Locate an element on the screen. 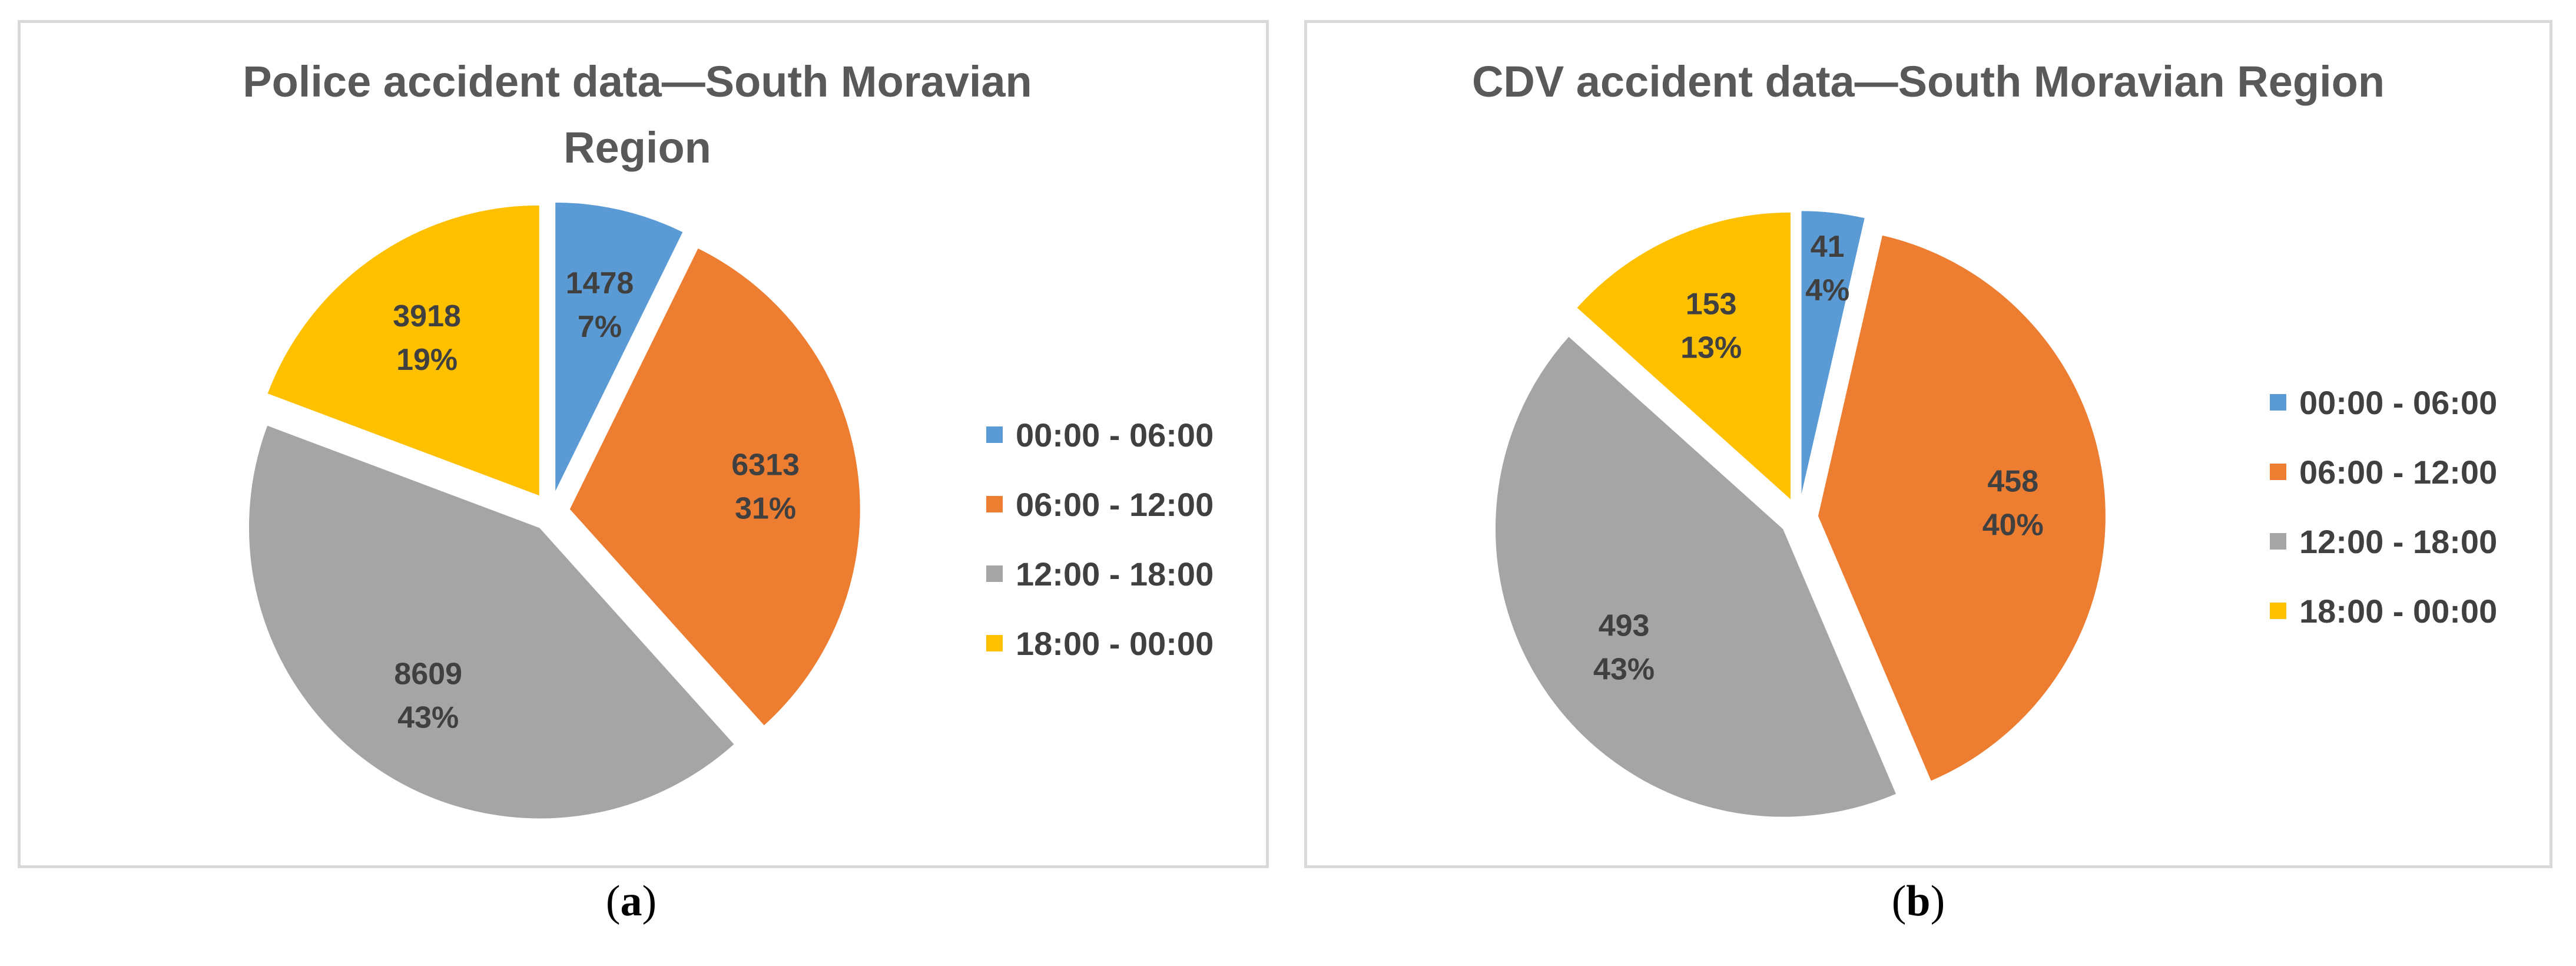 The width and height of the screenshot is (2576, 966). figure-caption-a: (a) is located at coordinates (631, 901).